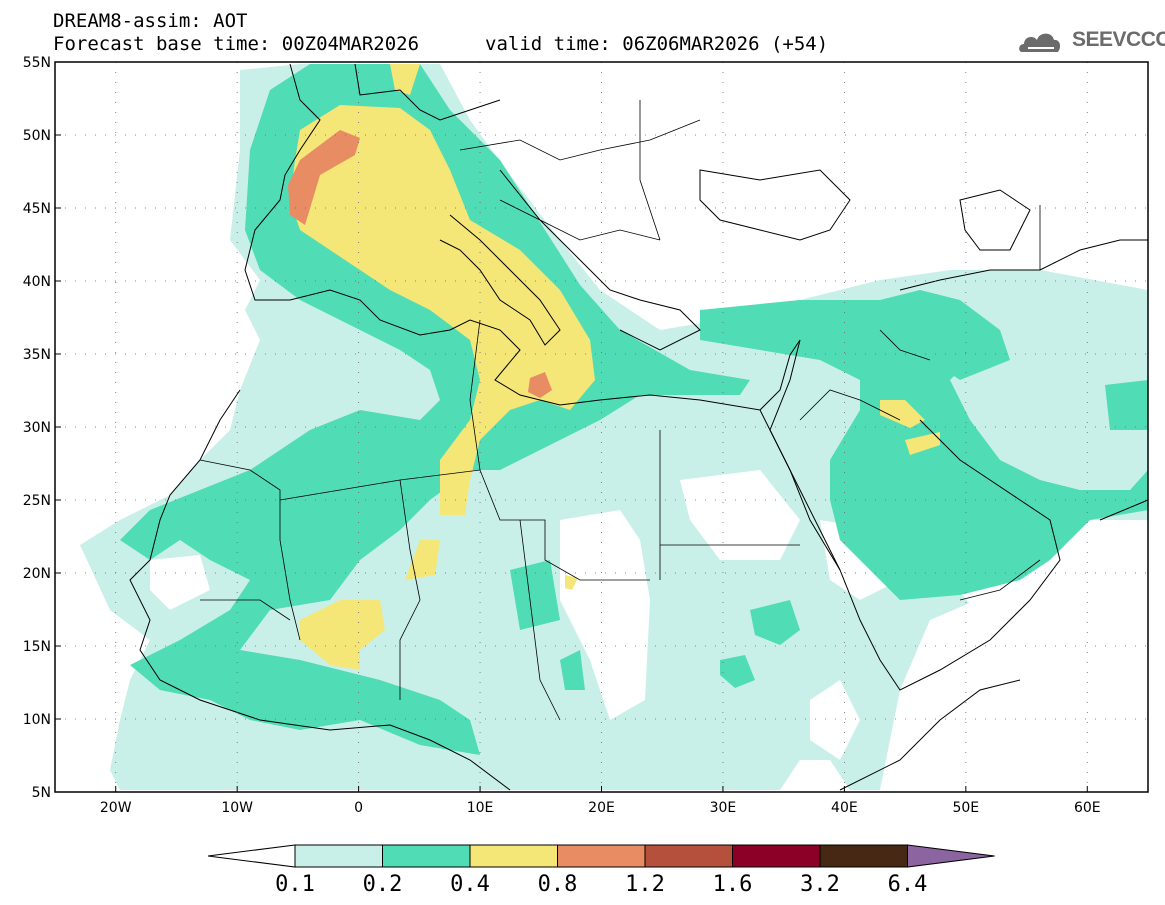  What do you see at coordinates (601, 808) in the screenshot?
I see `lon-label: 20E` at bounding box center [601, 808].